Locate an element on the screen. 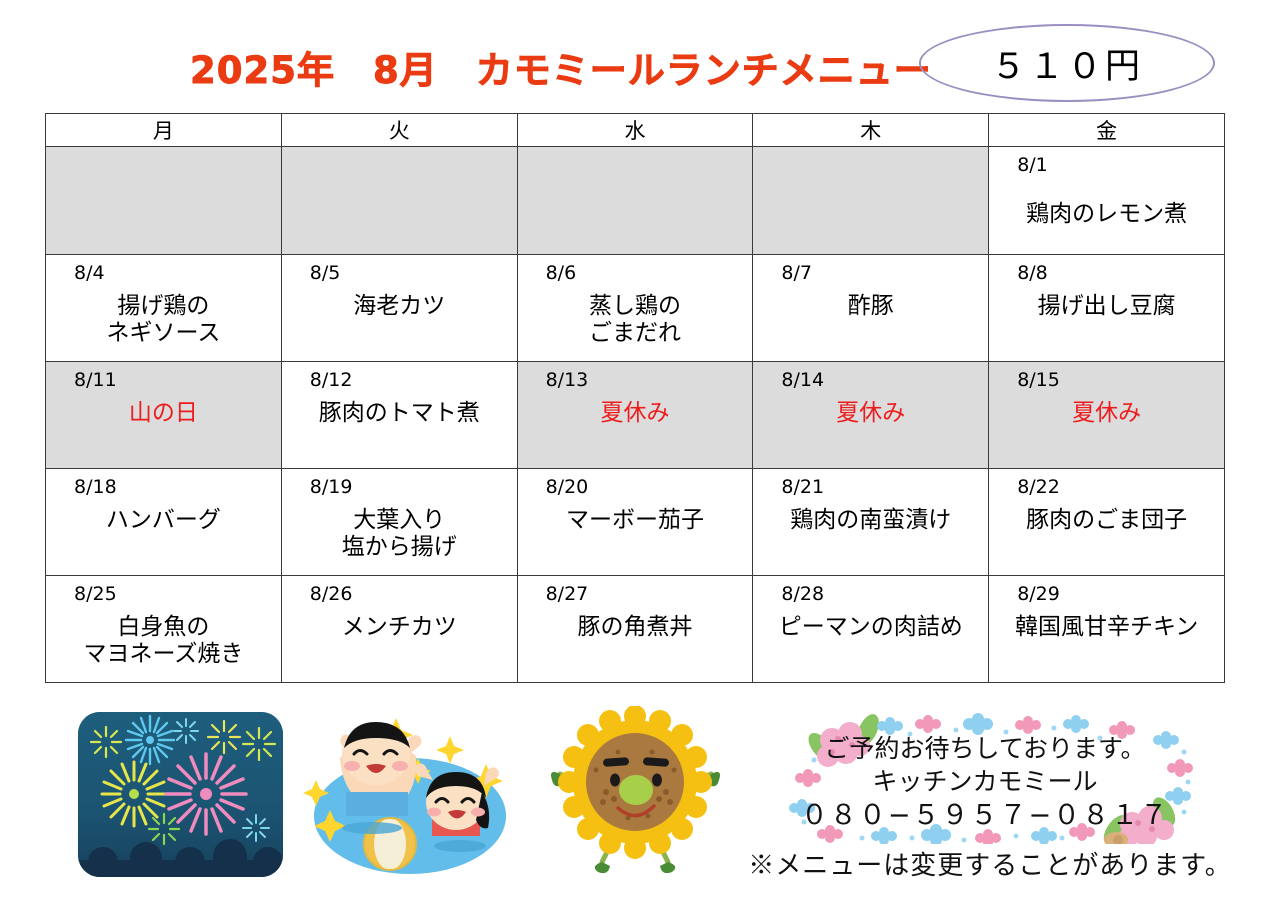 Image resolution: width=1280 pixels, height=905 pixels. phone-number: ０８０−５９５７−０８１７ is located at coordinates (985, 815).